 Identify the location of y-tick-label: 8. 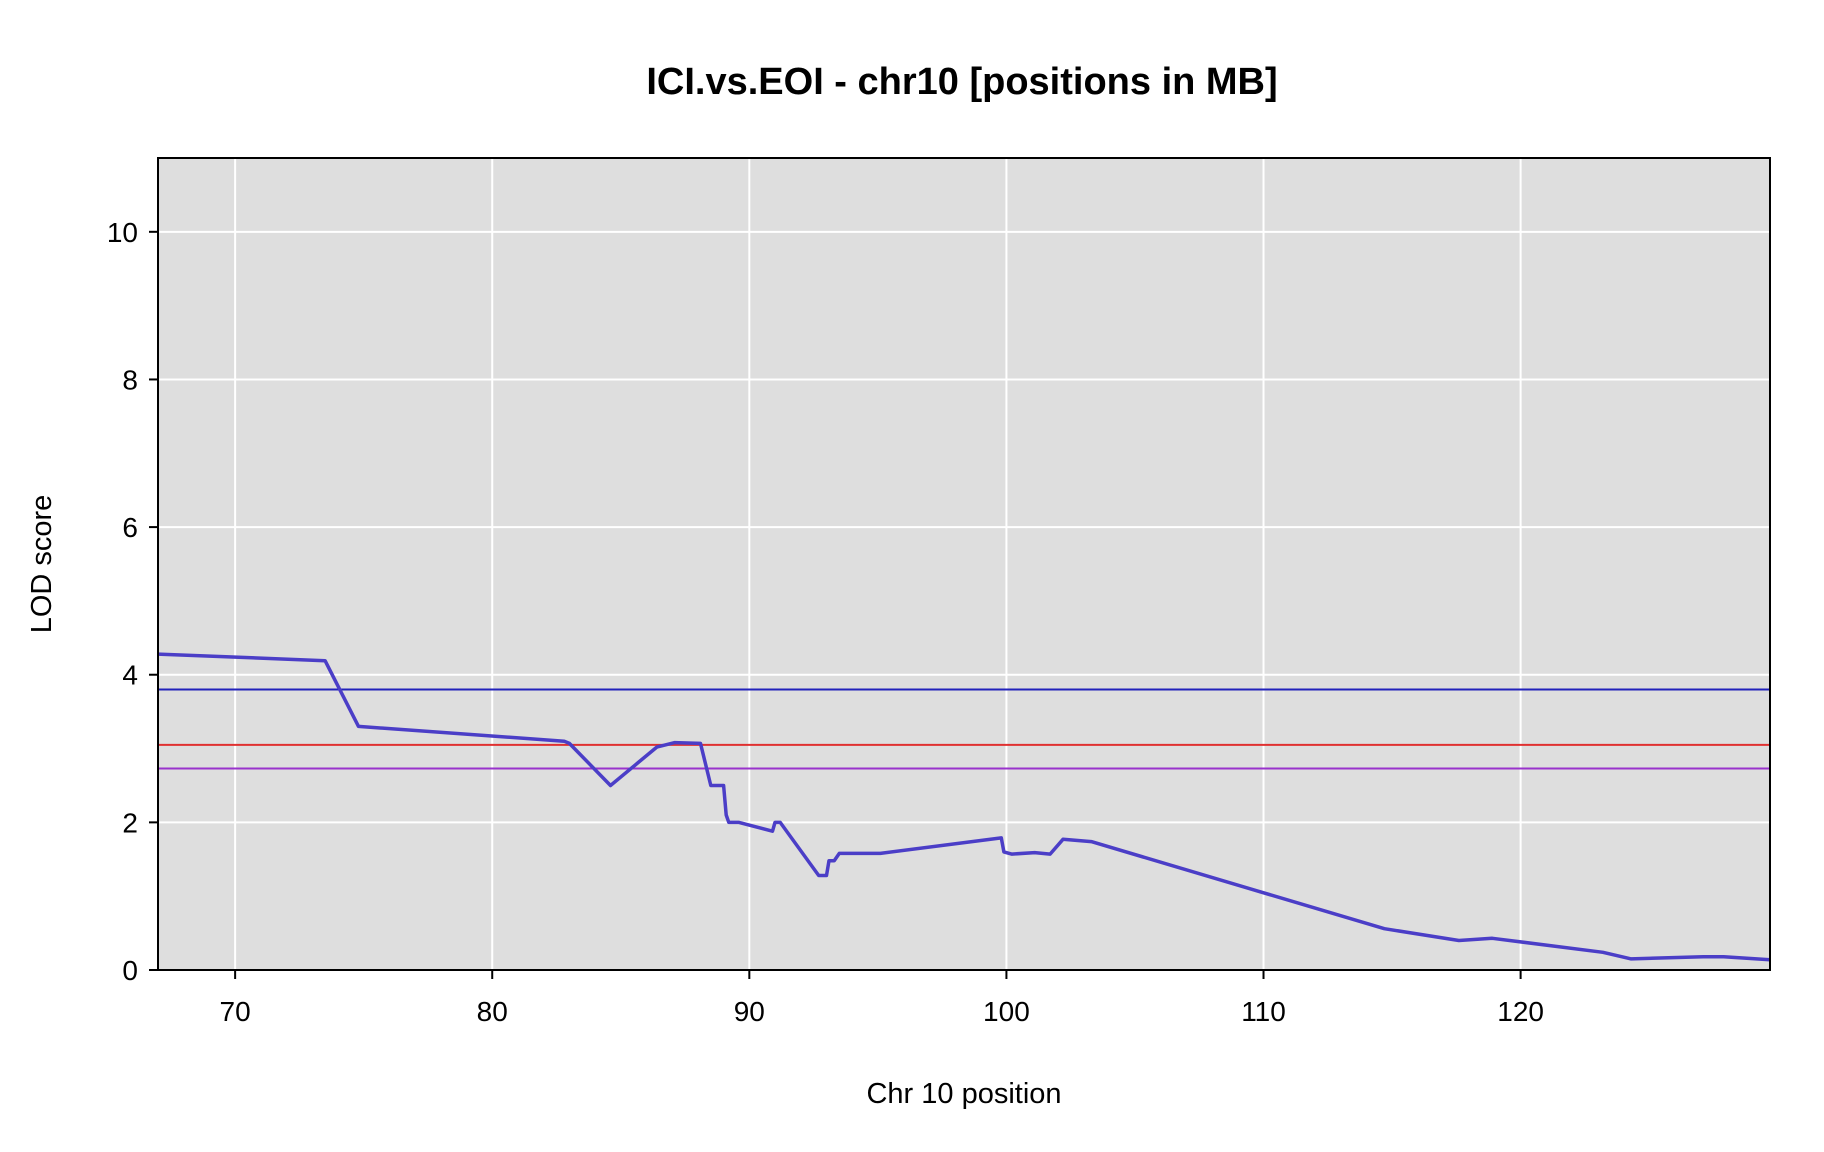
(130, 379).